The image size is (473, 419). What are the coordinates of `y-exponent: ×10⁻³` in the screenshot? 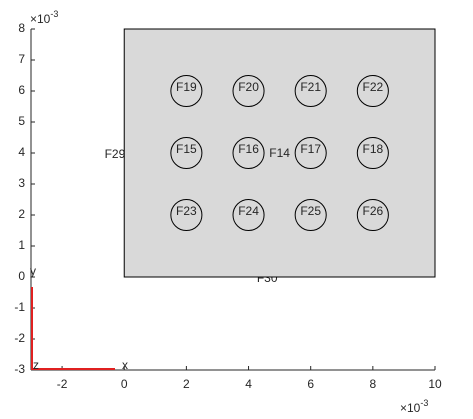 It's located at (44, 17).